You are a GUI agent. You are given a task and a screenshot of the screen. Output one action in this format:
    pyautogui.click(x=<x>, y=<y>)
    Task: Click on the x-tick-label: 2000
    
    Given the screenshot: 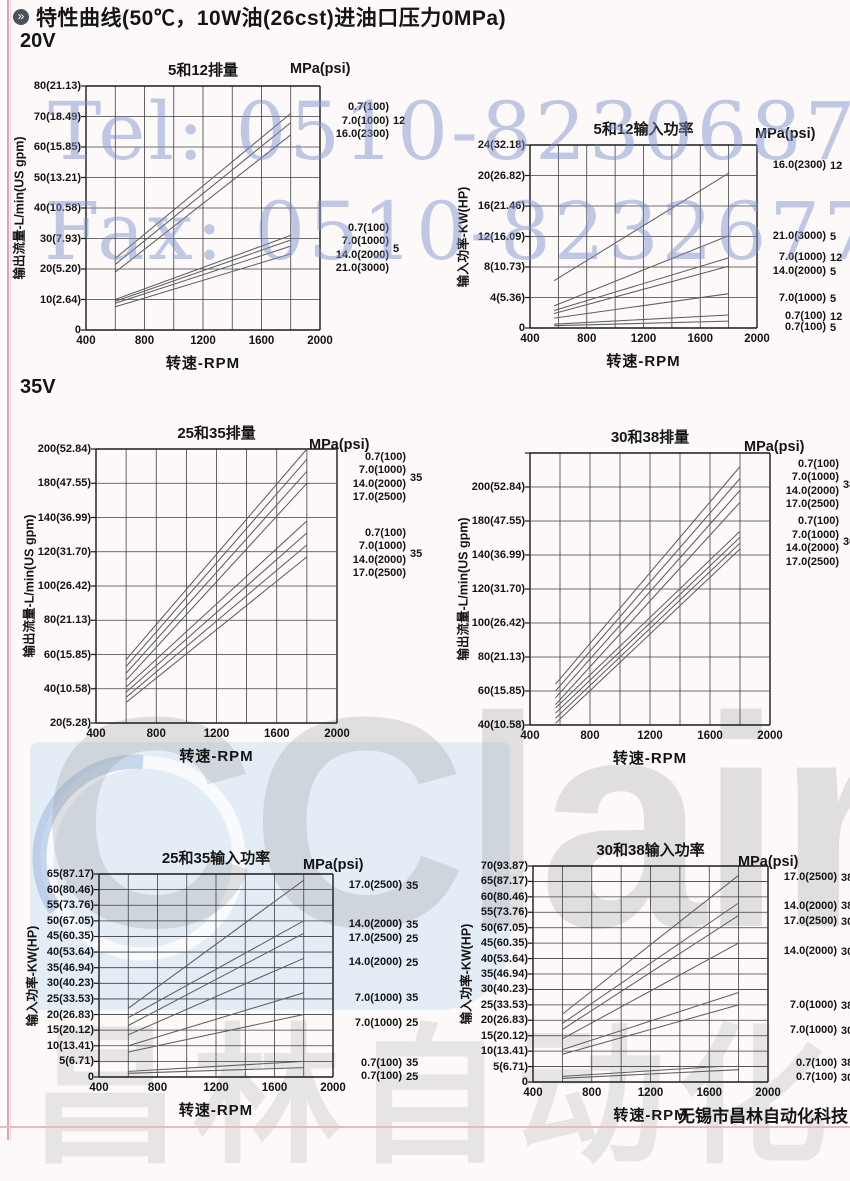 What is the action you would take?
    pyautogui.click(x=320, y=341)
    